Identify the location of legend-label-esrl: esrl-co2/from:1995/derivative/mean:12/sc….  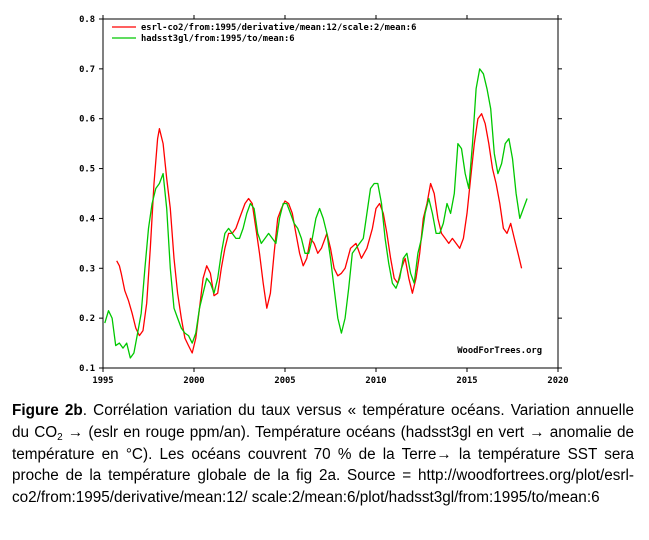
(278, 27).